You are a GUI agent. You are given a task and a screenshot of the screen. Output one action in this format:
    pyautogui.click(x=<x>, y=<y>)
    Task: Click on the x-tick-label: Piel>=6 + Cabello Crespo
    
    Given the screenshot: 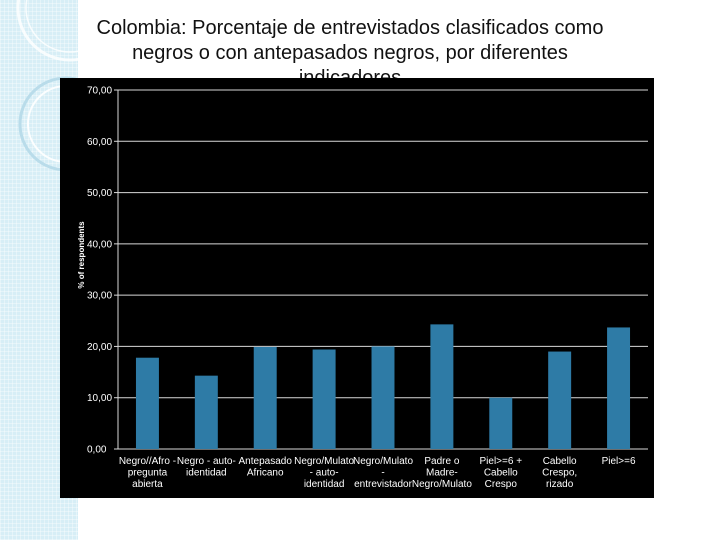 What is the action you would take?
    pyautogui.click(x=501, y=473)
    